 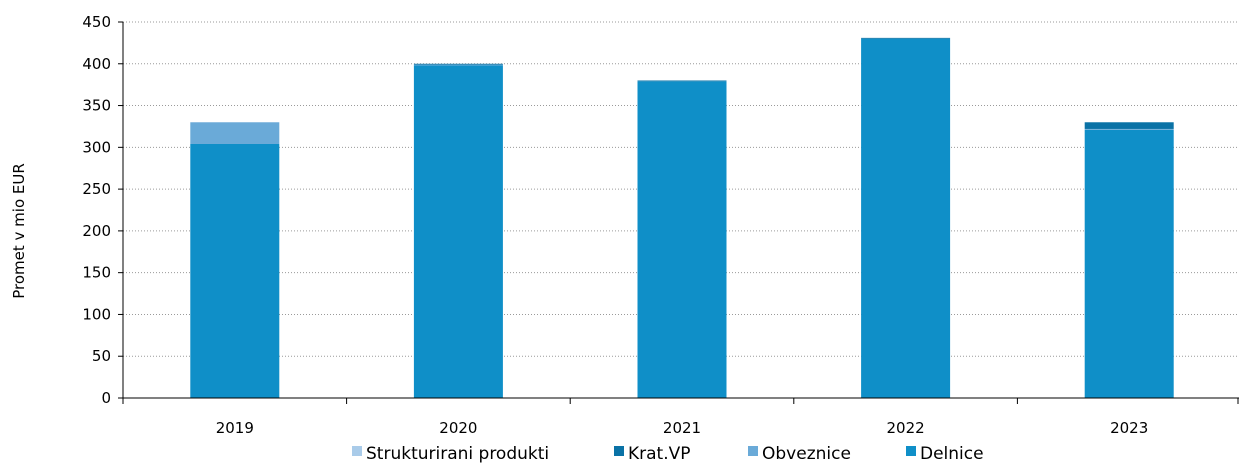 What do you see at coordinates (96, 64) in the screenshot?
I see `y-tick-label: 400` at bounding box center [96, 64].